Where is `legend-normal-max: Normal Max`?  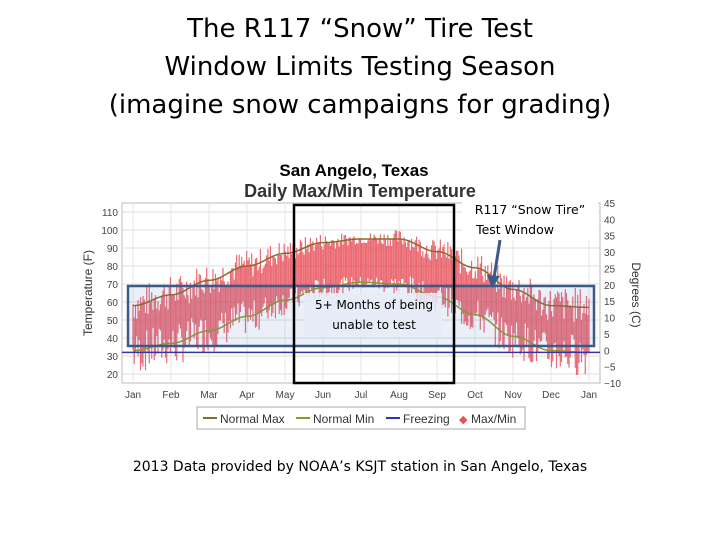 legend-normal-max: Normal Max is located at coordinates (252, 419).